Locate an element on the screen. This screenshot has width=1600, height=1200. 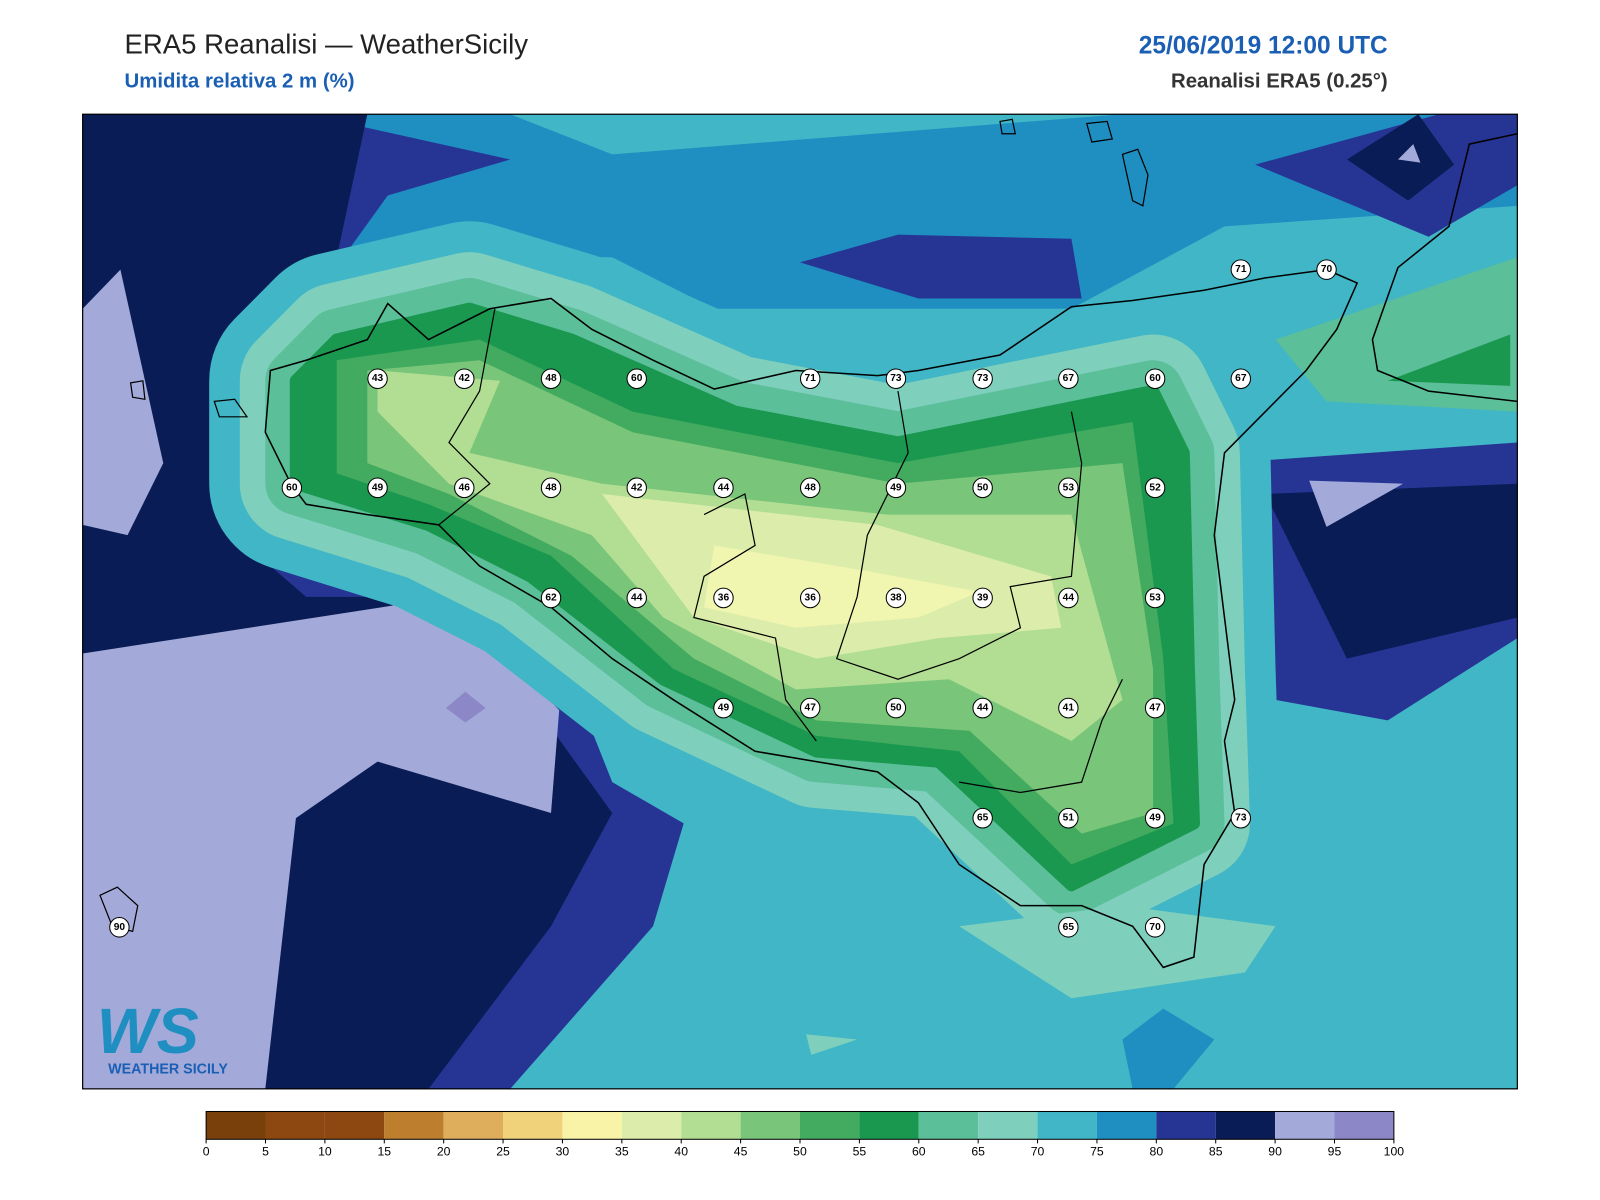
station: 52 is located at coordinates (1155, 488).